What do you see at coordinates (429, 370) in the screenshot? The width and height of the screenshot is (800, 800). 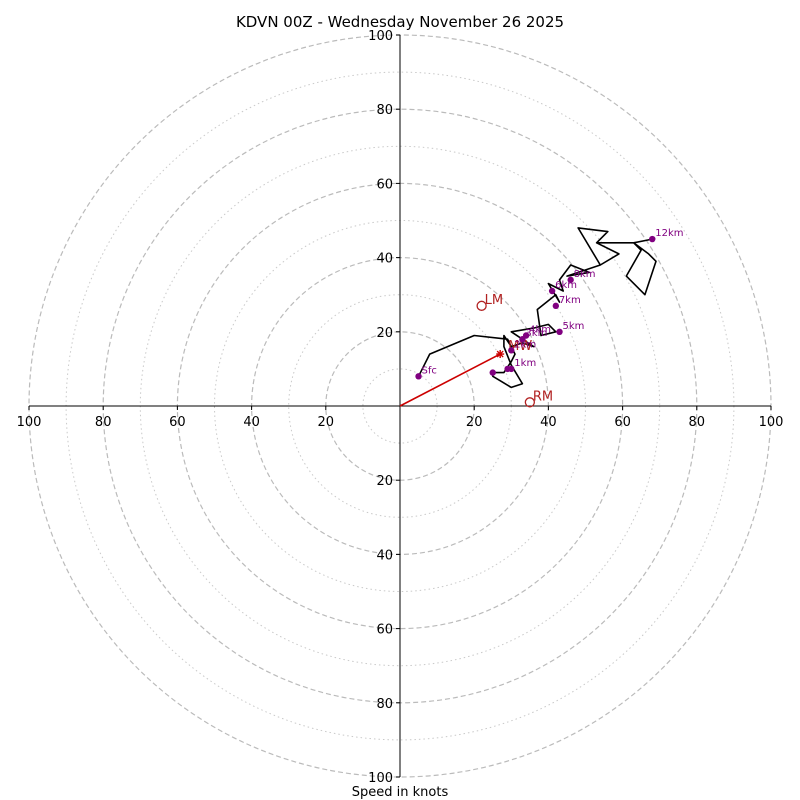 I see `height-label: Sfc` at bounding box center [429, 370].